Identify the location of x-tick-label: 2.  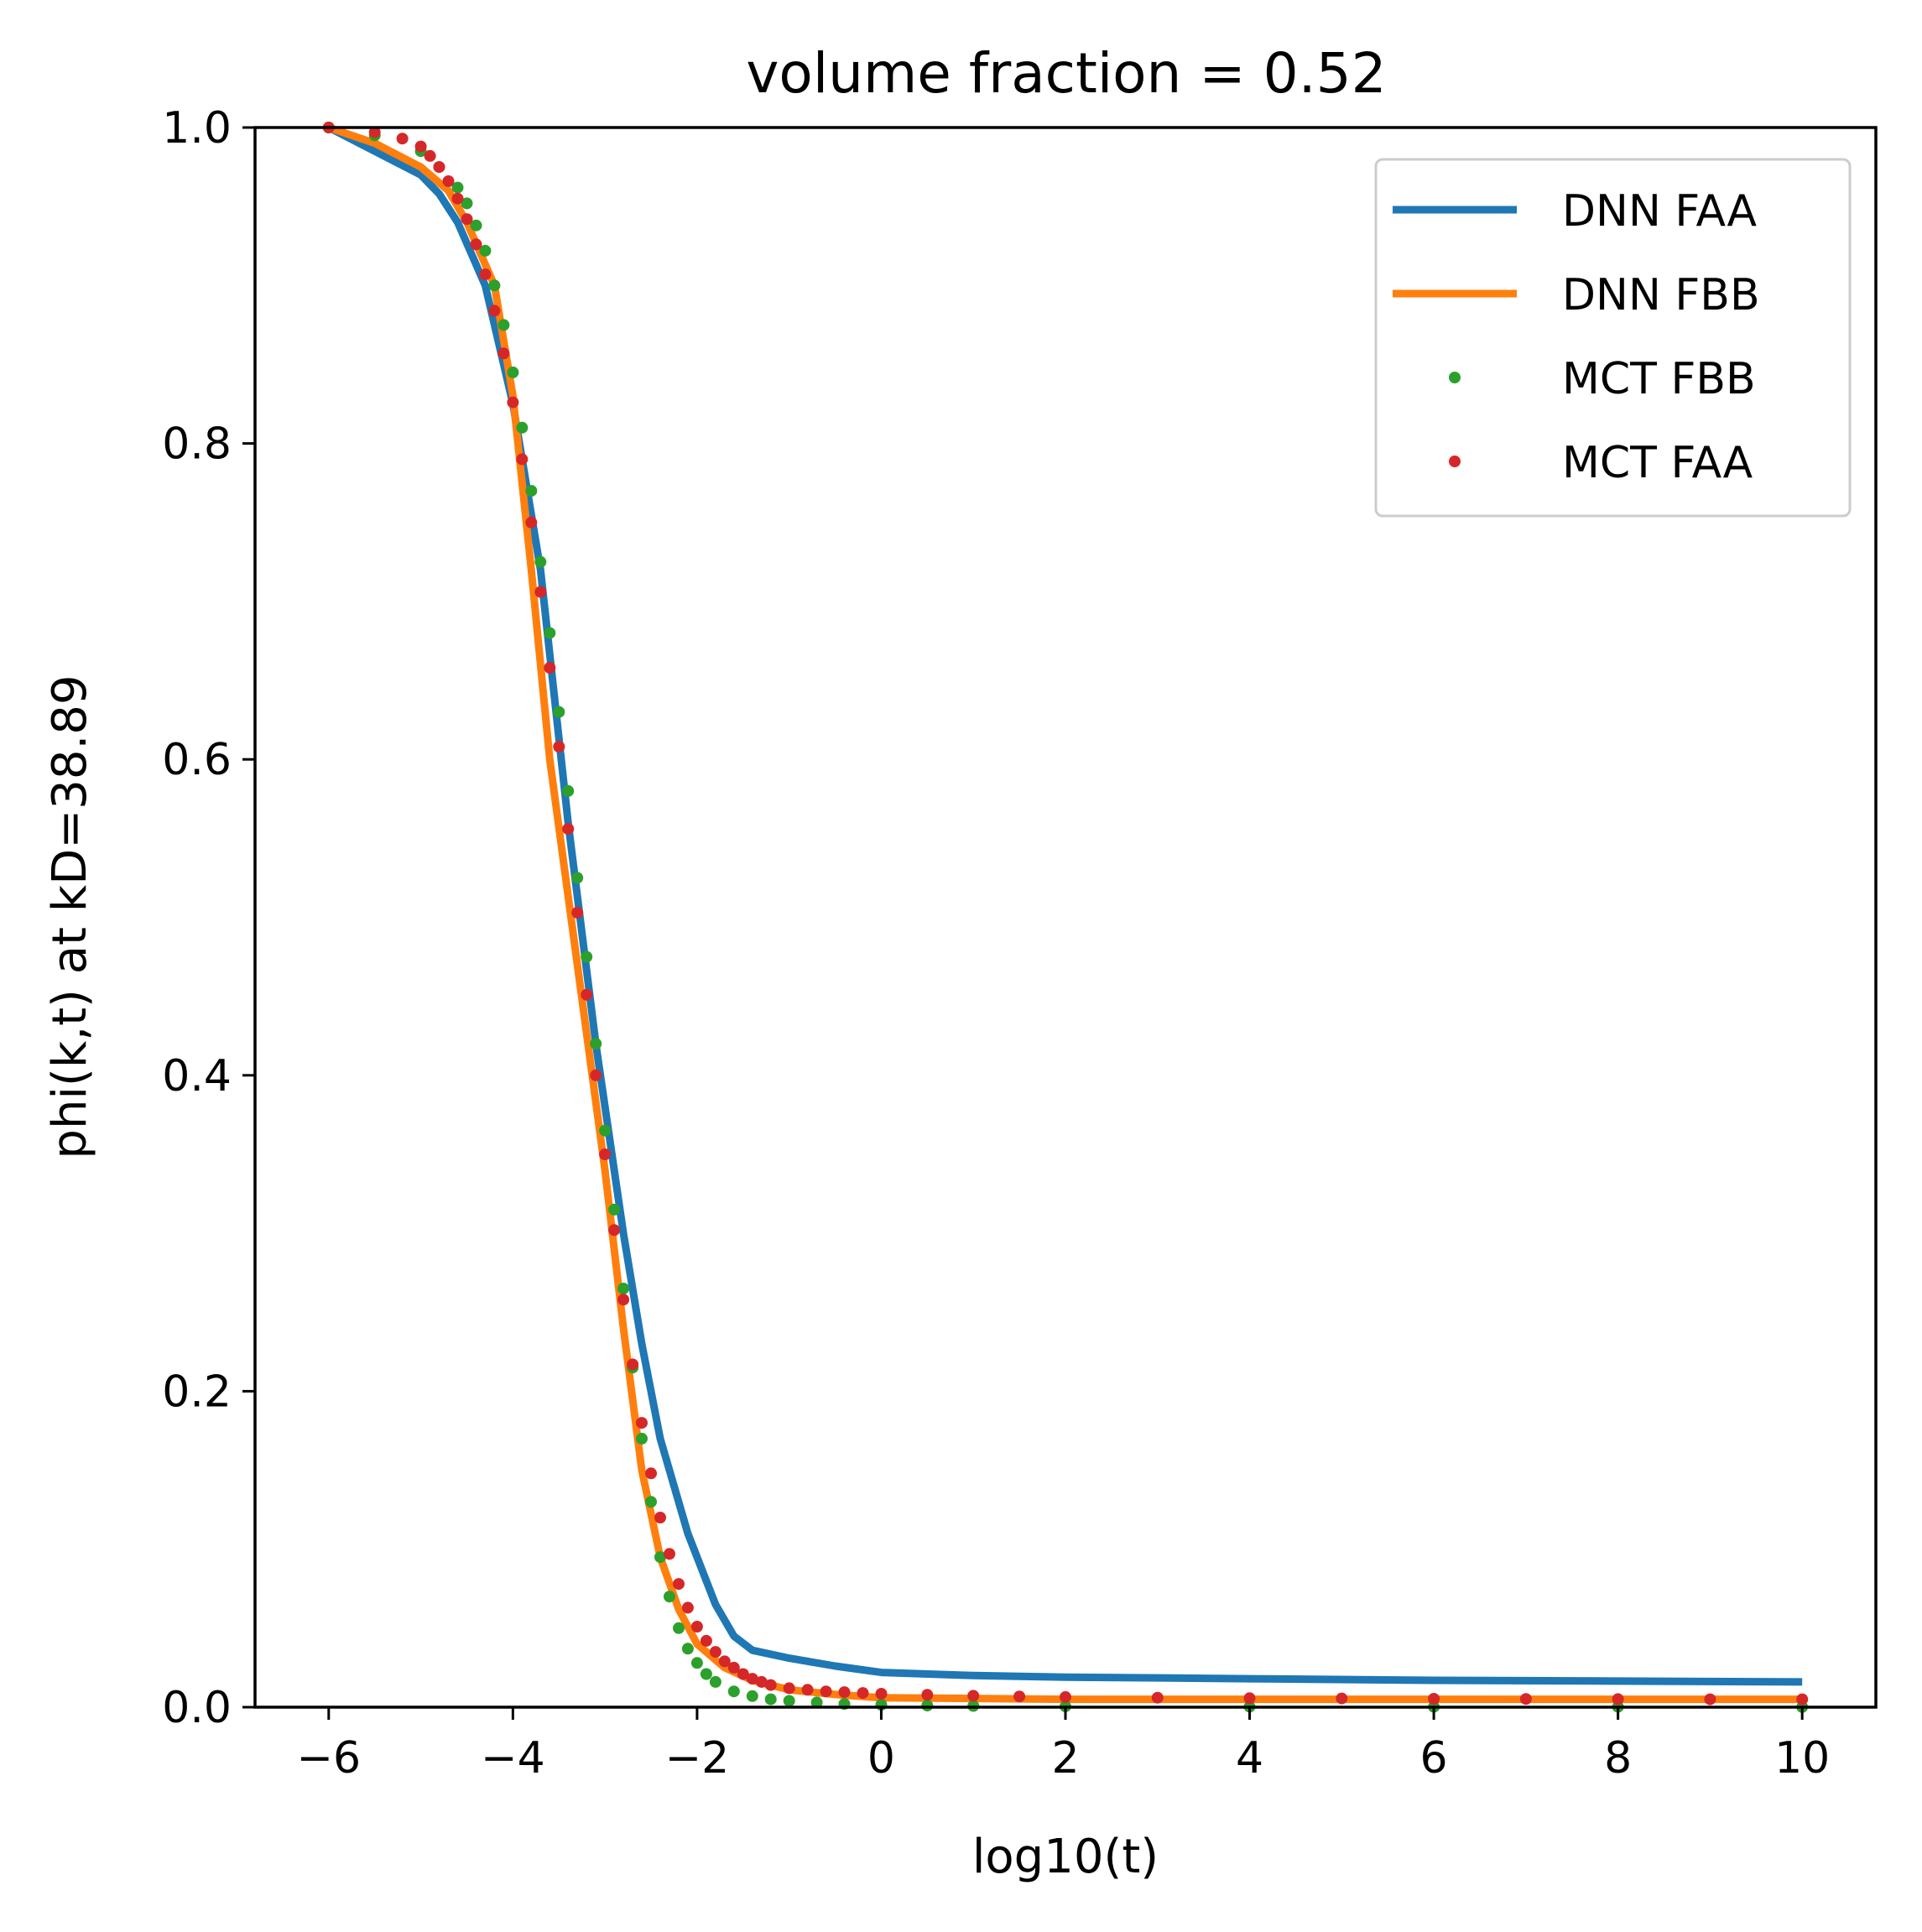
(1065, 1758).